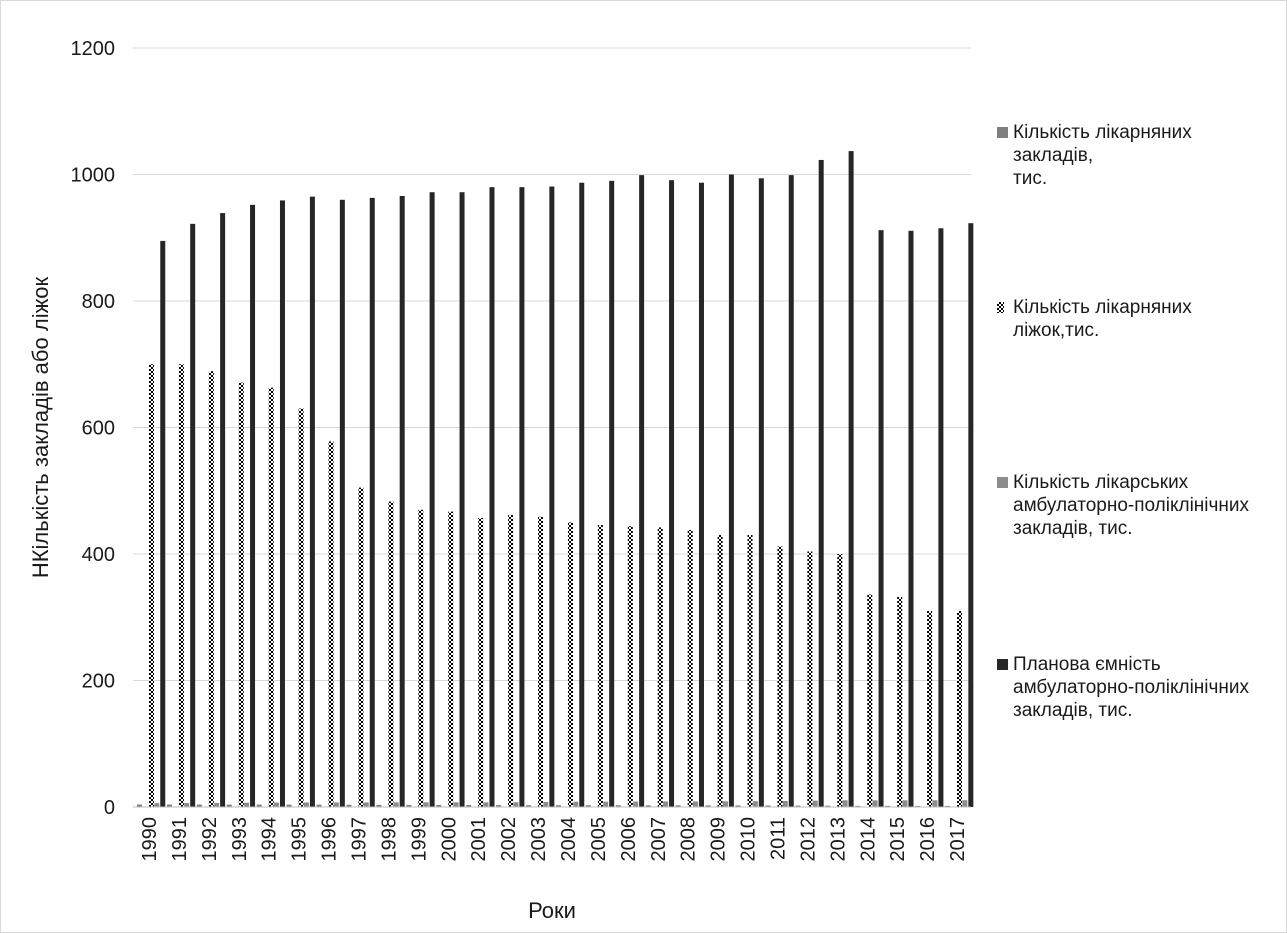 The image size is (1287, 933). What do you see at coordinates (539, 839) in the screenshot?
I see `x-tick-label: 2003` at bounding box center [539, 839].